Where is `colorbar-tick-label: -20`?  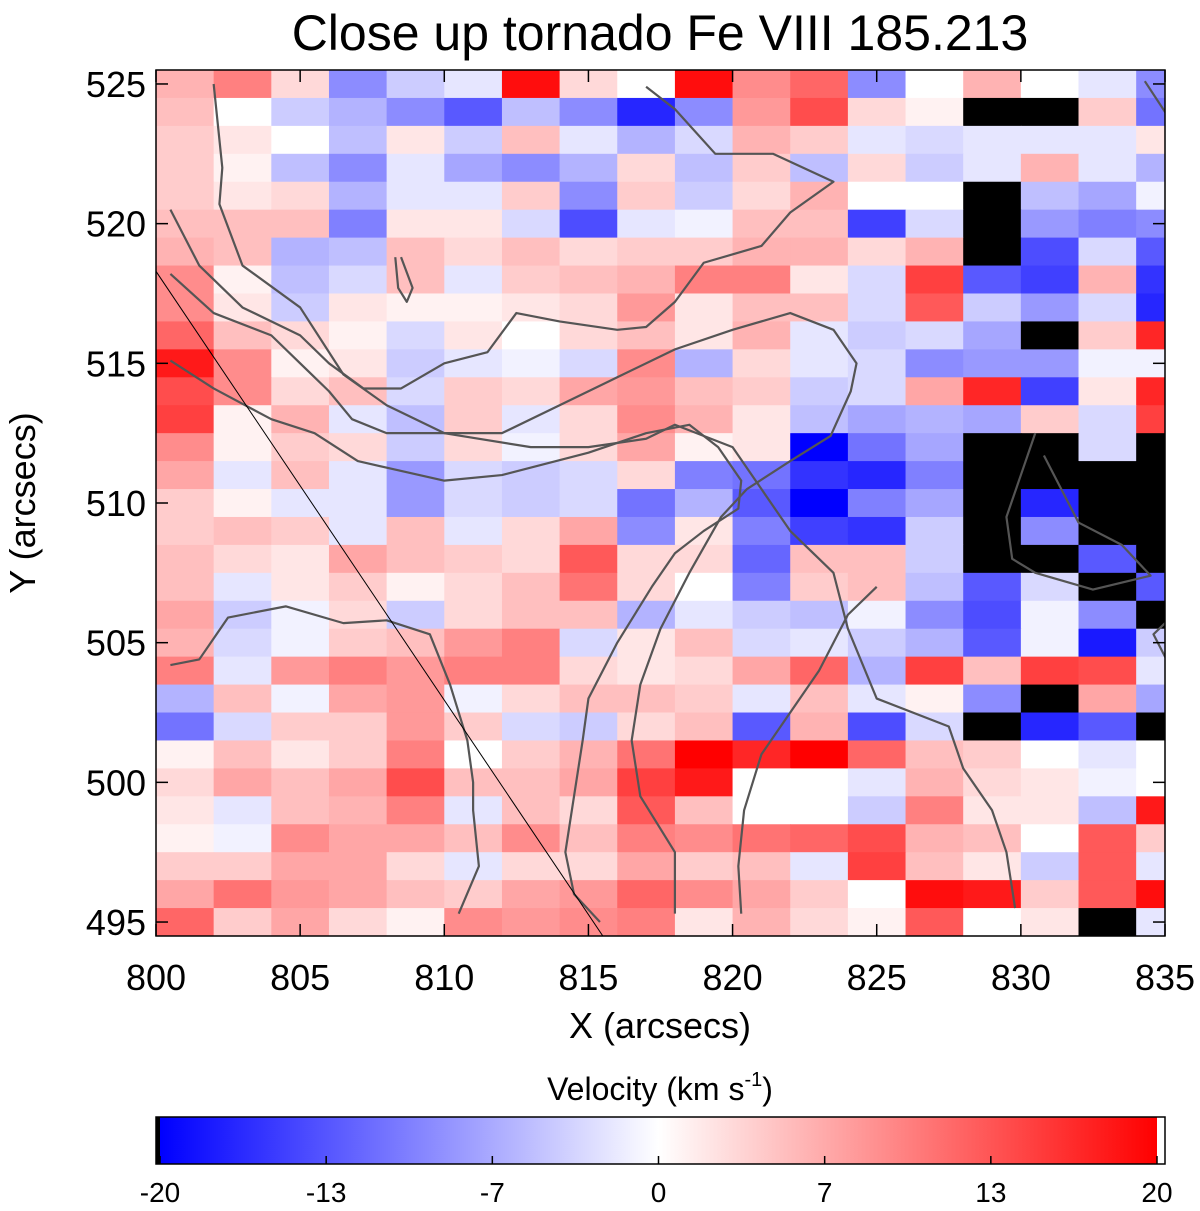
colorbar-tick-label: -20 is located at coordinates (160, 1192).